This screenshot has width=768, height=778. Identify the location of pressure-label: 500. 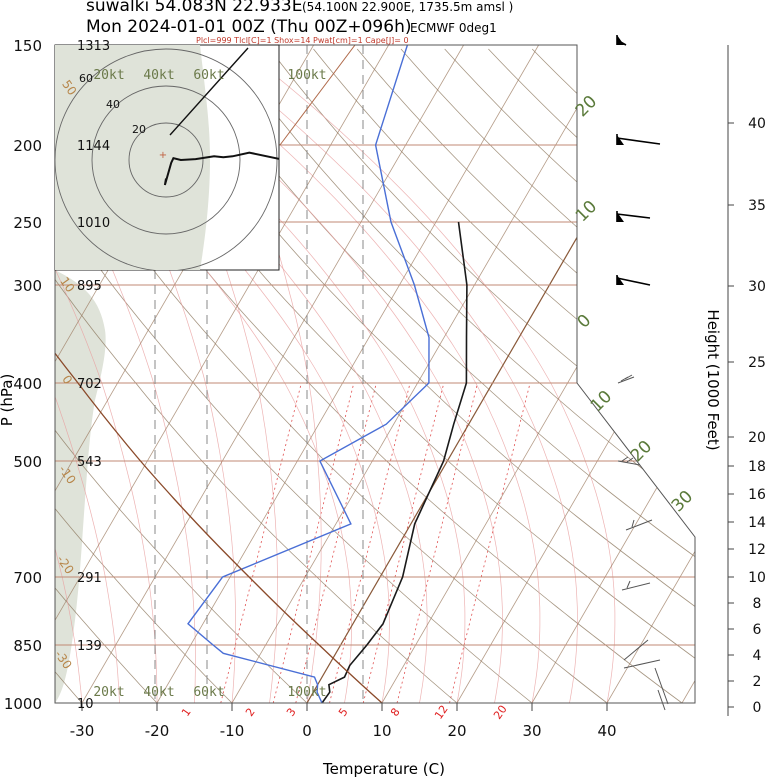
(27, 462).